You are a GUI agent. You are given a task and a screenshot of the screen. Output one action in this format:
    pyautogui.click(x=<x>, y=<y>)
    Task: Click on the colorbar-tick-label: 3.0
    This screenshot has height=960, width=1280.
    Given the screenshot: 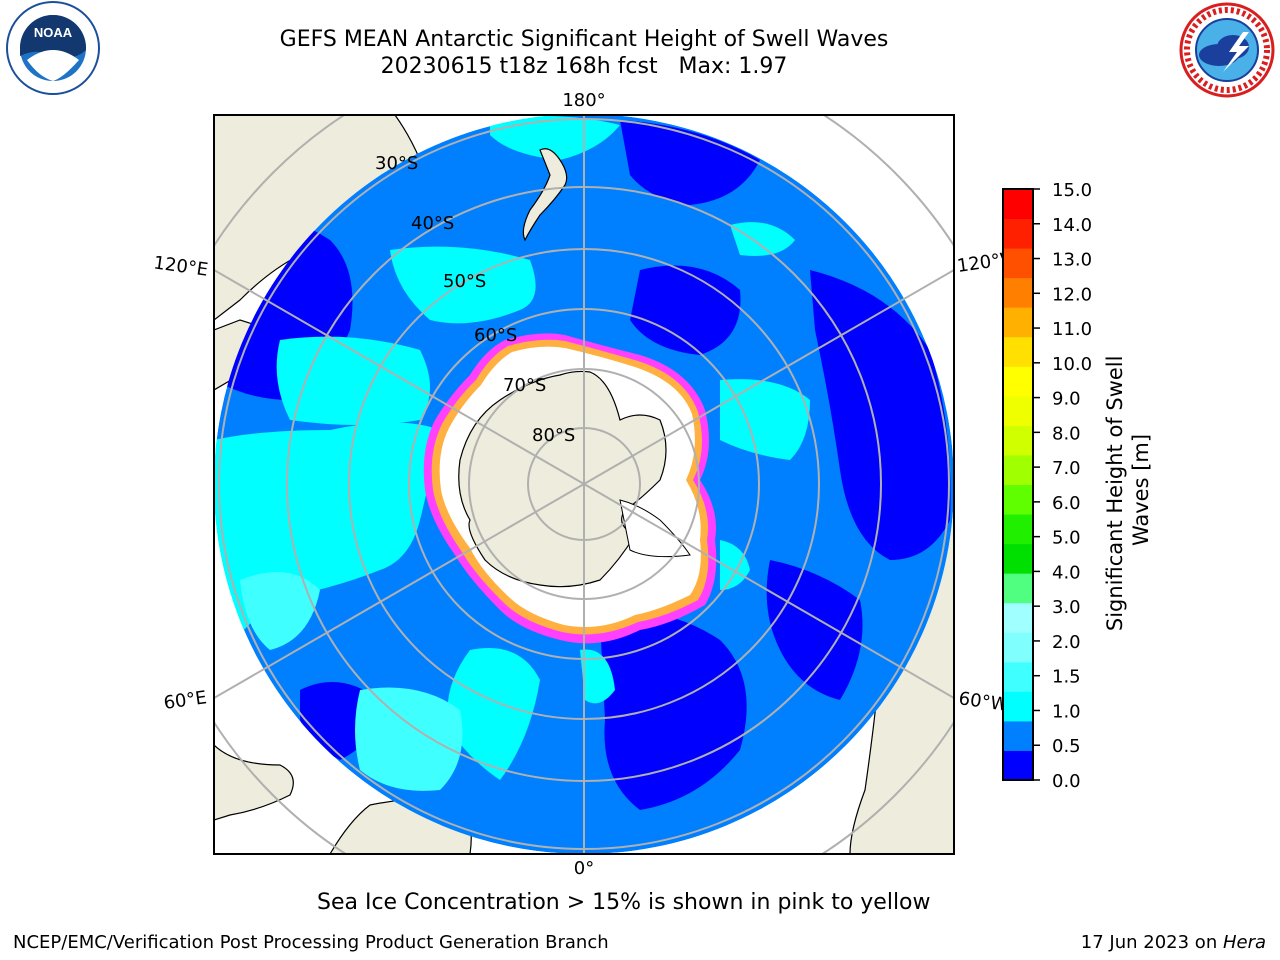 What is the action you would take?
    pyautogui.click(x=1066, y=607)
    